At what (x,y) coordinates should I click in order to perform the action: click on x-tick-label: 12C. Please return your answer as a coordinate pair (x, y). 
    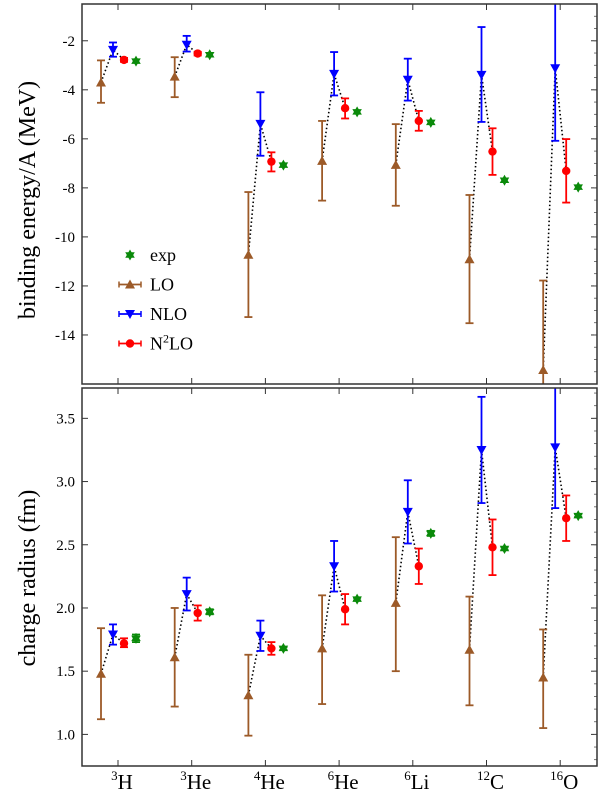
    Looking at the image, I should click on (490, 781).